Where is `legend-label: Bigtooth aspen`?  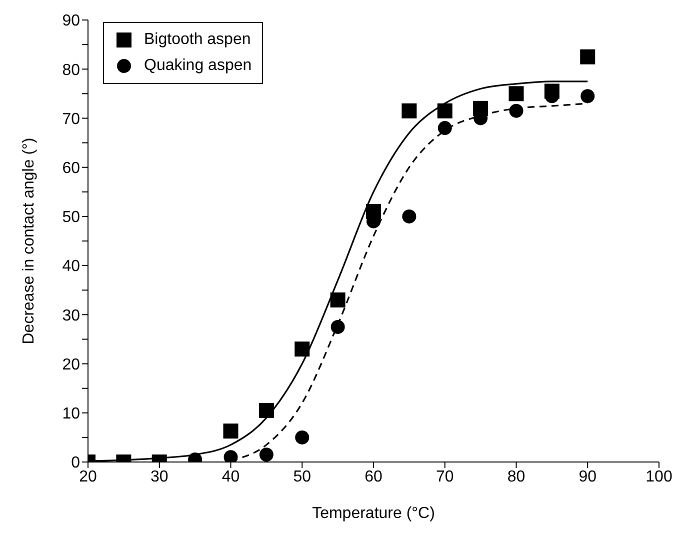
legend-label: Bigtooth aspen is located at coordinates (197, 40).